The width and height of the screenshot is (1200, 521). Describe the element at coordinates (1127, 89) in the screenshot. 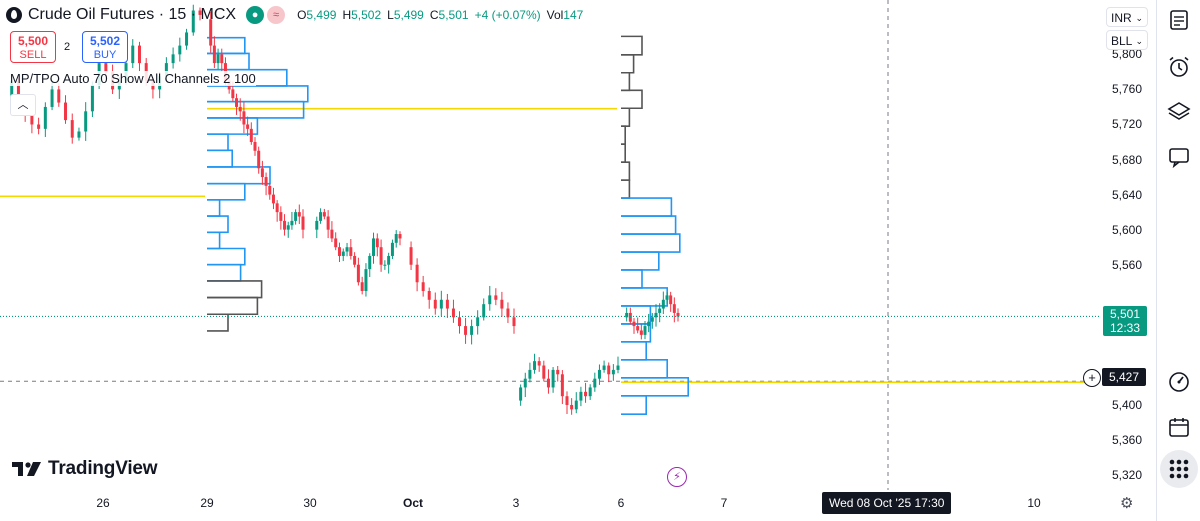

I see `price-tick-label: 5,760` at that location.